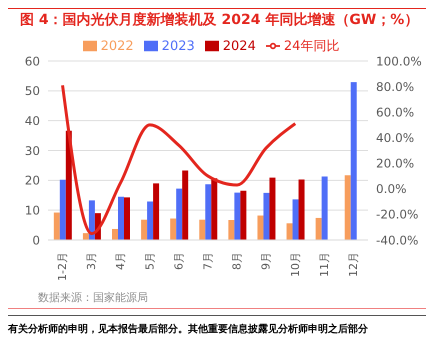 Image resolution: width=434 pixels, height=346 pixels. What do you see at coordinates (121, 261) in the screenshot?
I see `x-tick-label: 4月` at bounding box center [121, 261].